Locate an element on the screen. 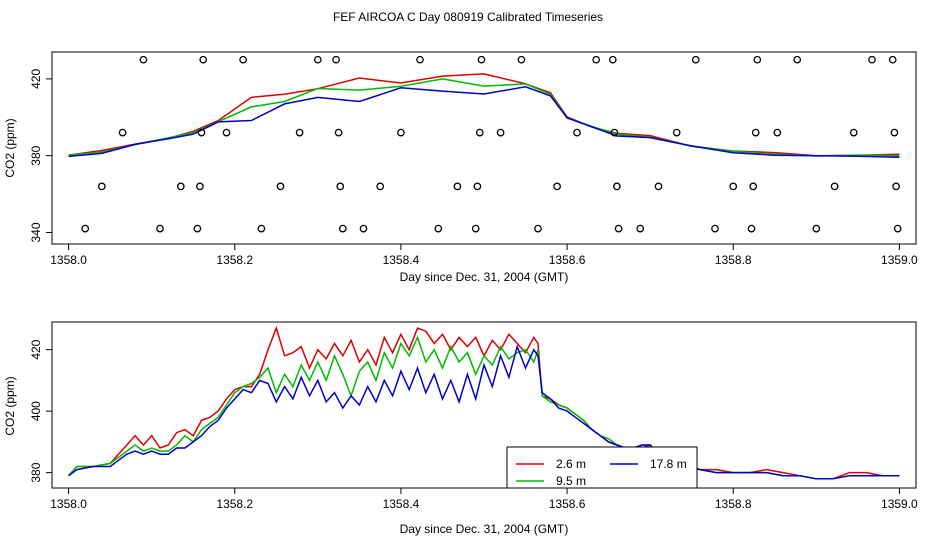  top-x-tick-label: 1358.6 is located at coordinates (567, 260).